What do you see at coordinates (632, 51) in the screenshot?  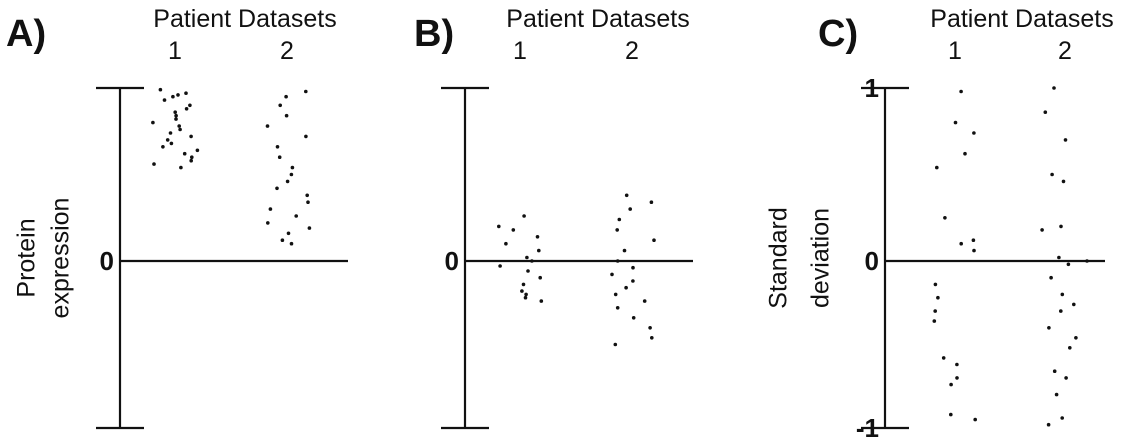 I see `category-label: 2` at bounding box center [632, 51].